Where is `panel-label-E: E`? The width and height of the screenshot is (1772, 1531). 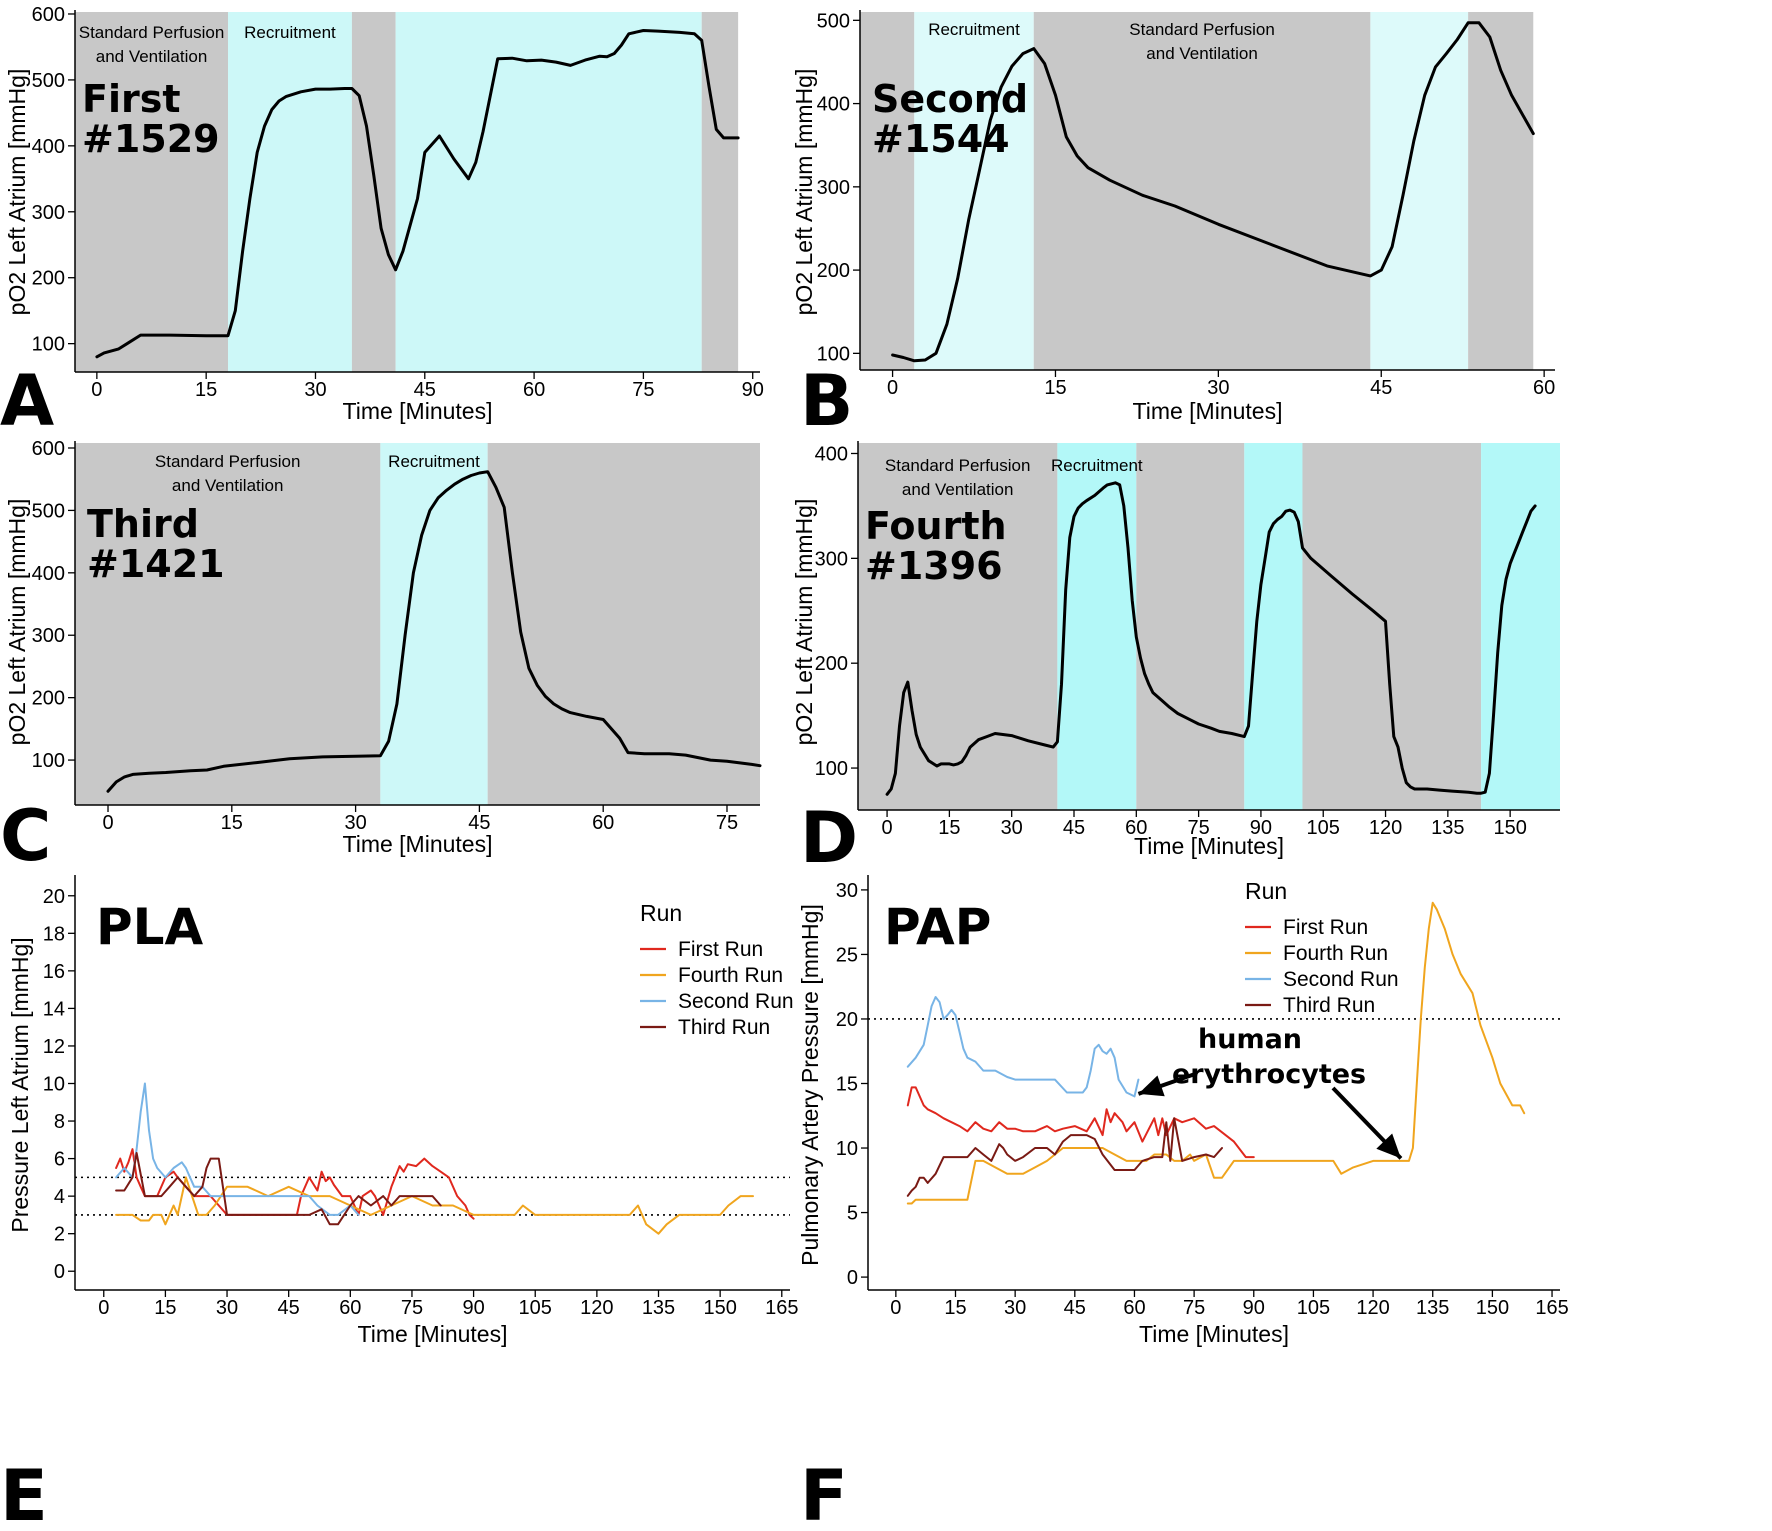
panel-label-E: E is located at coordinates (24, 1493).